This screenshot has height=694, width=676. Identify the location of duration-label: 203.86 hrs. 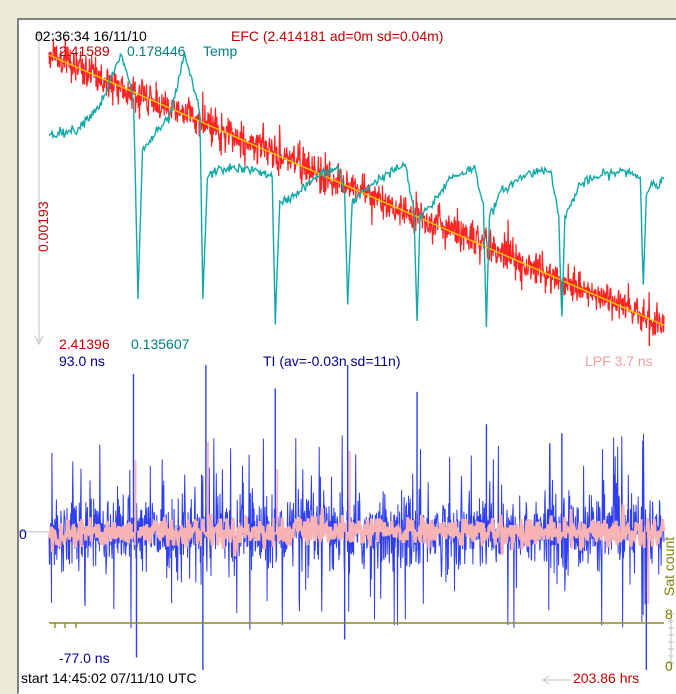
(606, 678).